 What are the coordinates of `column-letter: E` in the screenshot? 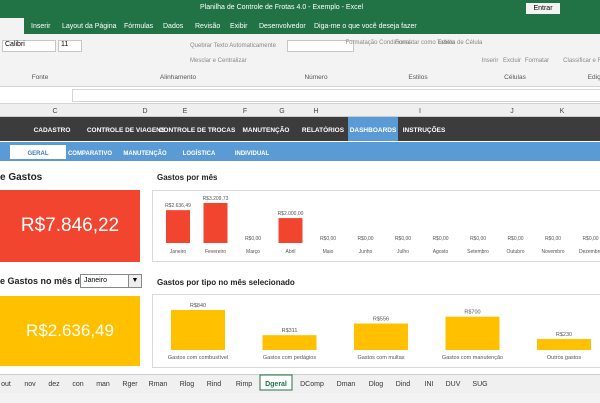 It's located at (185, 111).